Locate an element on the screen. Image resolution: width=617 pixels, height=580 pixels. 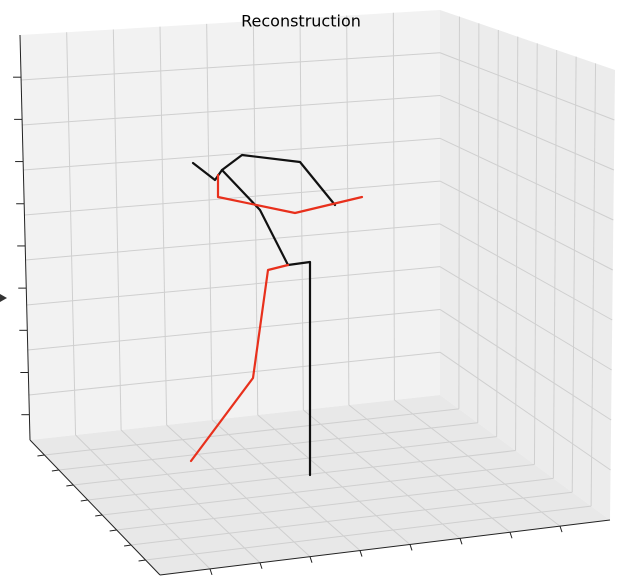
y-axis-line is located at coordinates (95, 507).